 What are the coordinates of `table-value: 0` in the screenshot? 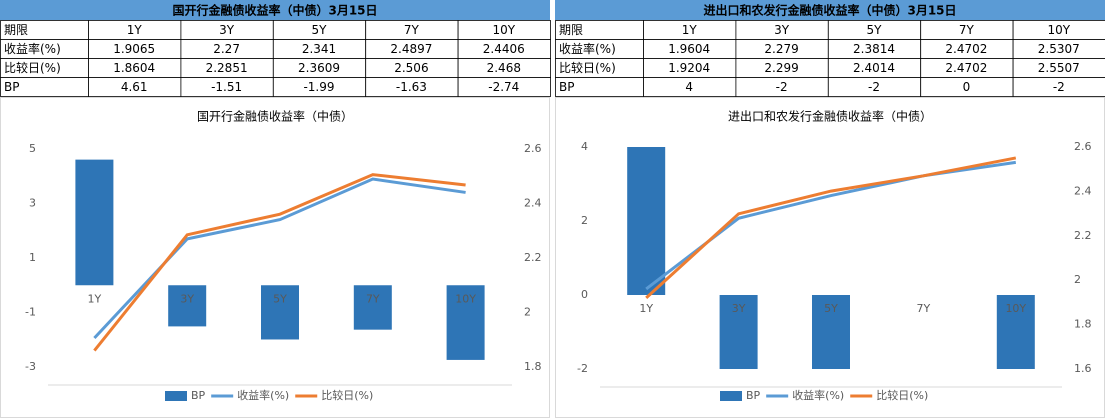 It's located at (967, 87).